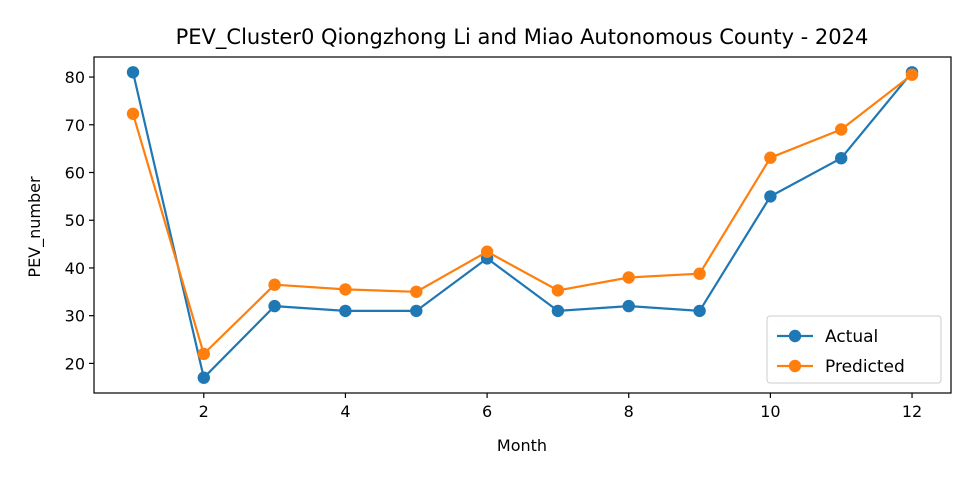  What do you see at coordinates (487, 411) in the screenshot?
I see `x-tick-label: 6` at bounding box center [487, 411].